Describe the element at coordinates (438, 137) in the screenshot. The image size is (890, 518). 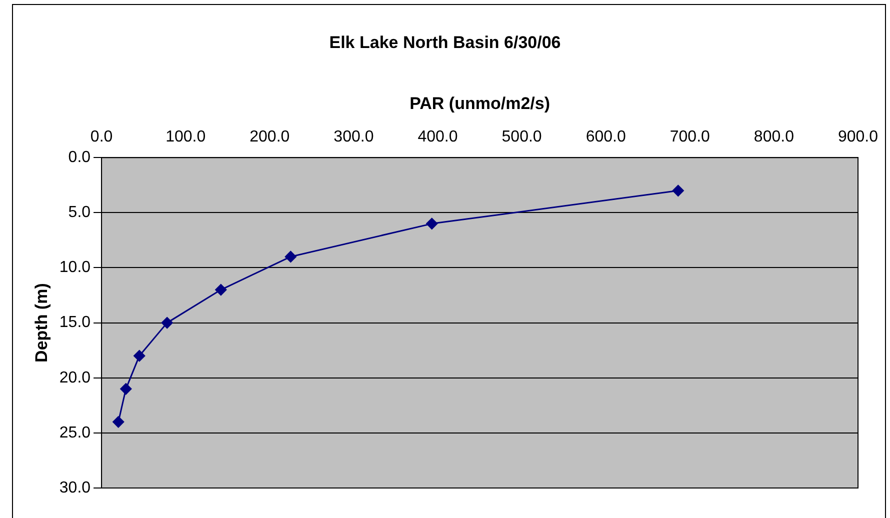
I see `x-tick-label: 400.0` at that location.